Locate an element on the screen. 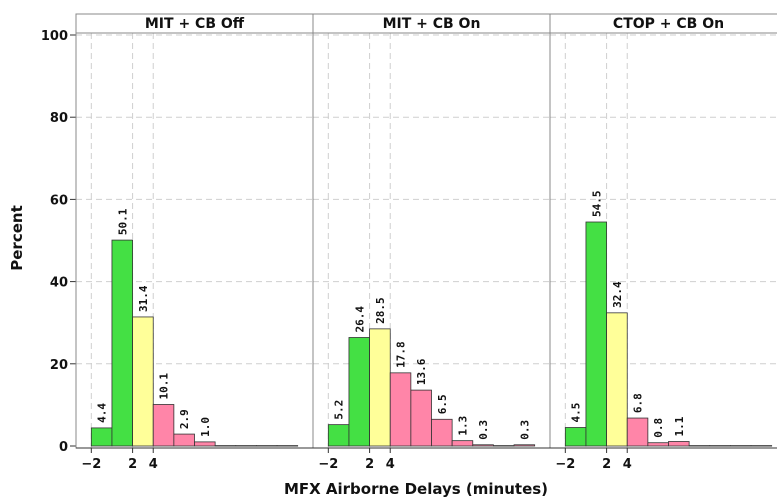 This screenshot has height=500, width=777. data-label: 1.0 is located at coordinates (205, 427).